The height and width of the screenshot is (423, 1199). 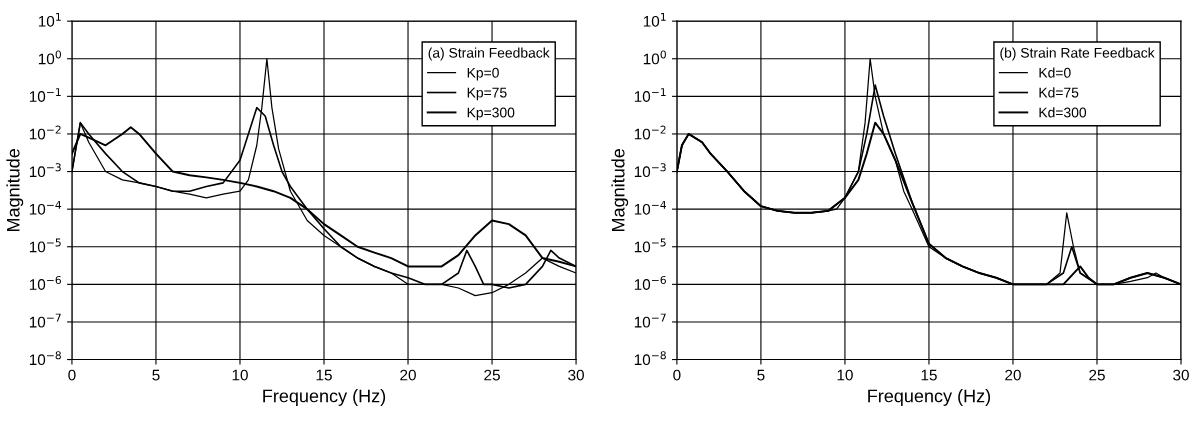 I want to click on legend-label: Kp=300, so click(x=491, y=114).